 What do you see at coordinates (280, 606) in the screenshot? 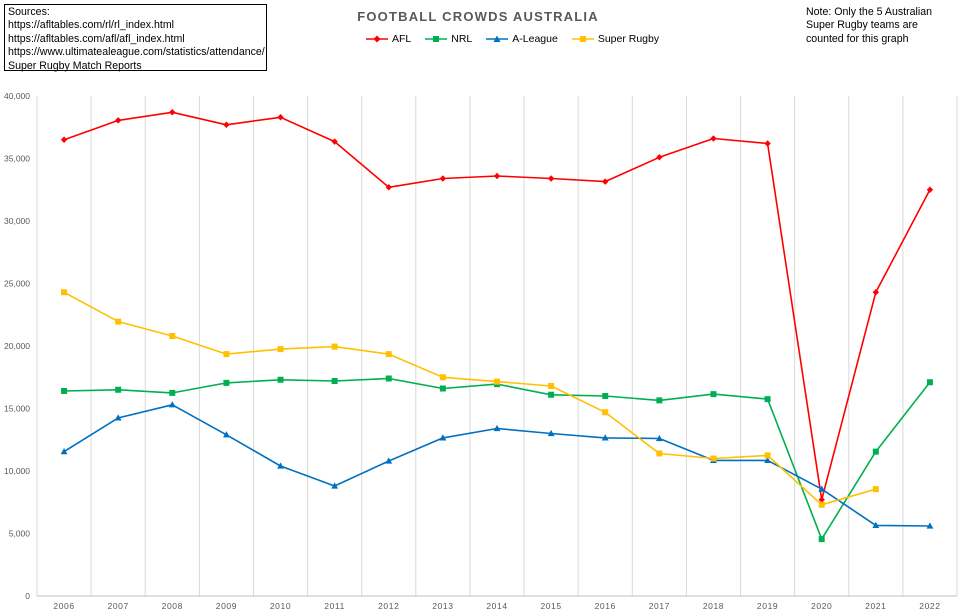
I see `x-tick-label: 2010` at bounding box center [280, 606].